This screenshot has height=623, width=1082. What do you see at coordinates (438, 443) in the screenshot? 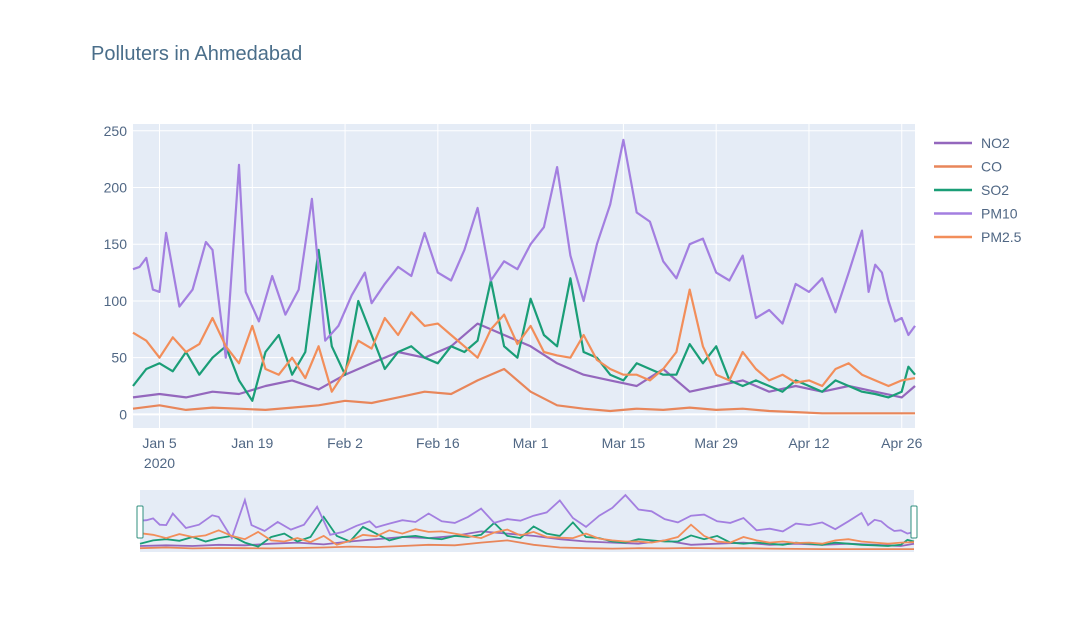
I see `x-tick-label: Feb 16` at bounding box center [438, 443].